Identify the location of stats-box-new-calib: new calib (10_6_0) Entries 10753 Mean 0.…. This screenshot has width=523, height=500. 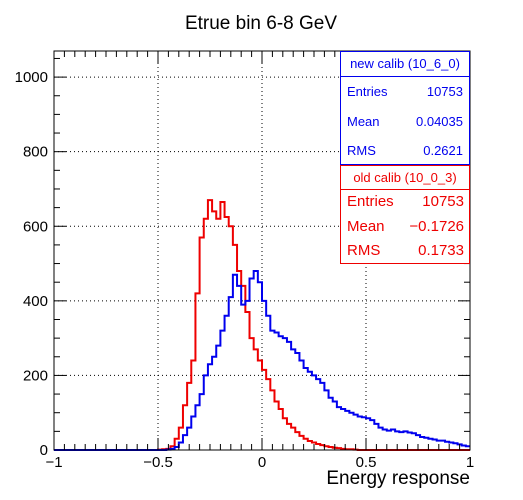
(405, 108).